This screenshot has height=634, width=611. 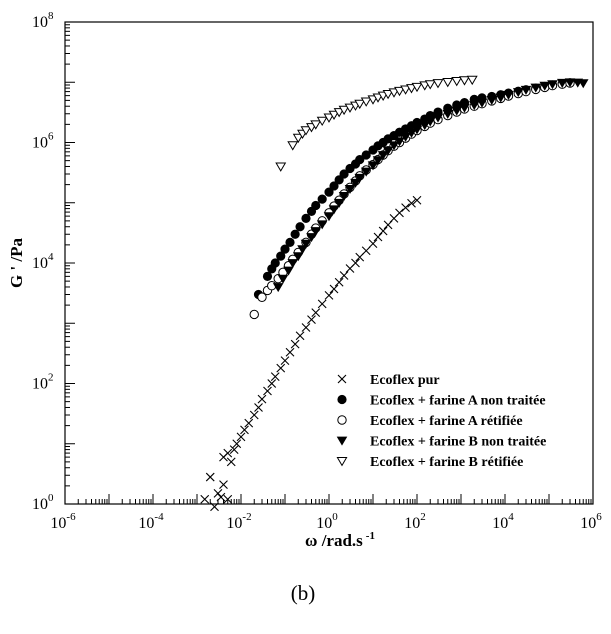 What do you see at coordinates (458, 401) in the screenshot?
I see `legend-label: Ecoflex + farine A non traitée` at bounding box center [458, 401].